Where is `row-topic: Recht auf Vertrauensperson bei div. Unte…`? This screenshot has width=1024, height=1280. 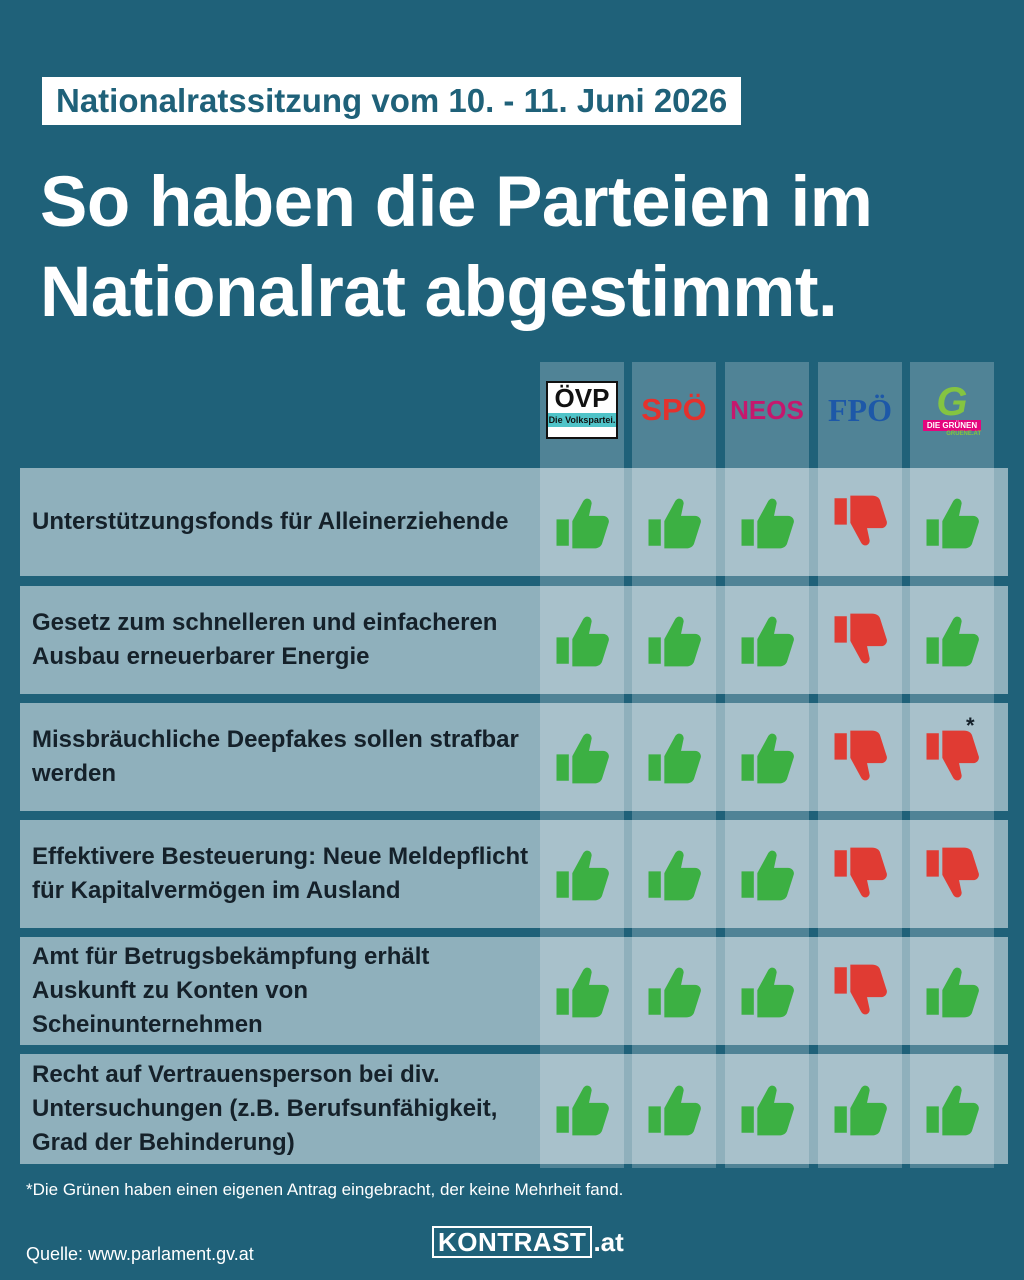 row-topic: Recht auf Vertrauensperson bei div. Unte… is located at coordinates (265, 1108).